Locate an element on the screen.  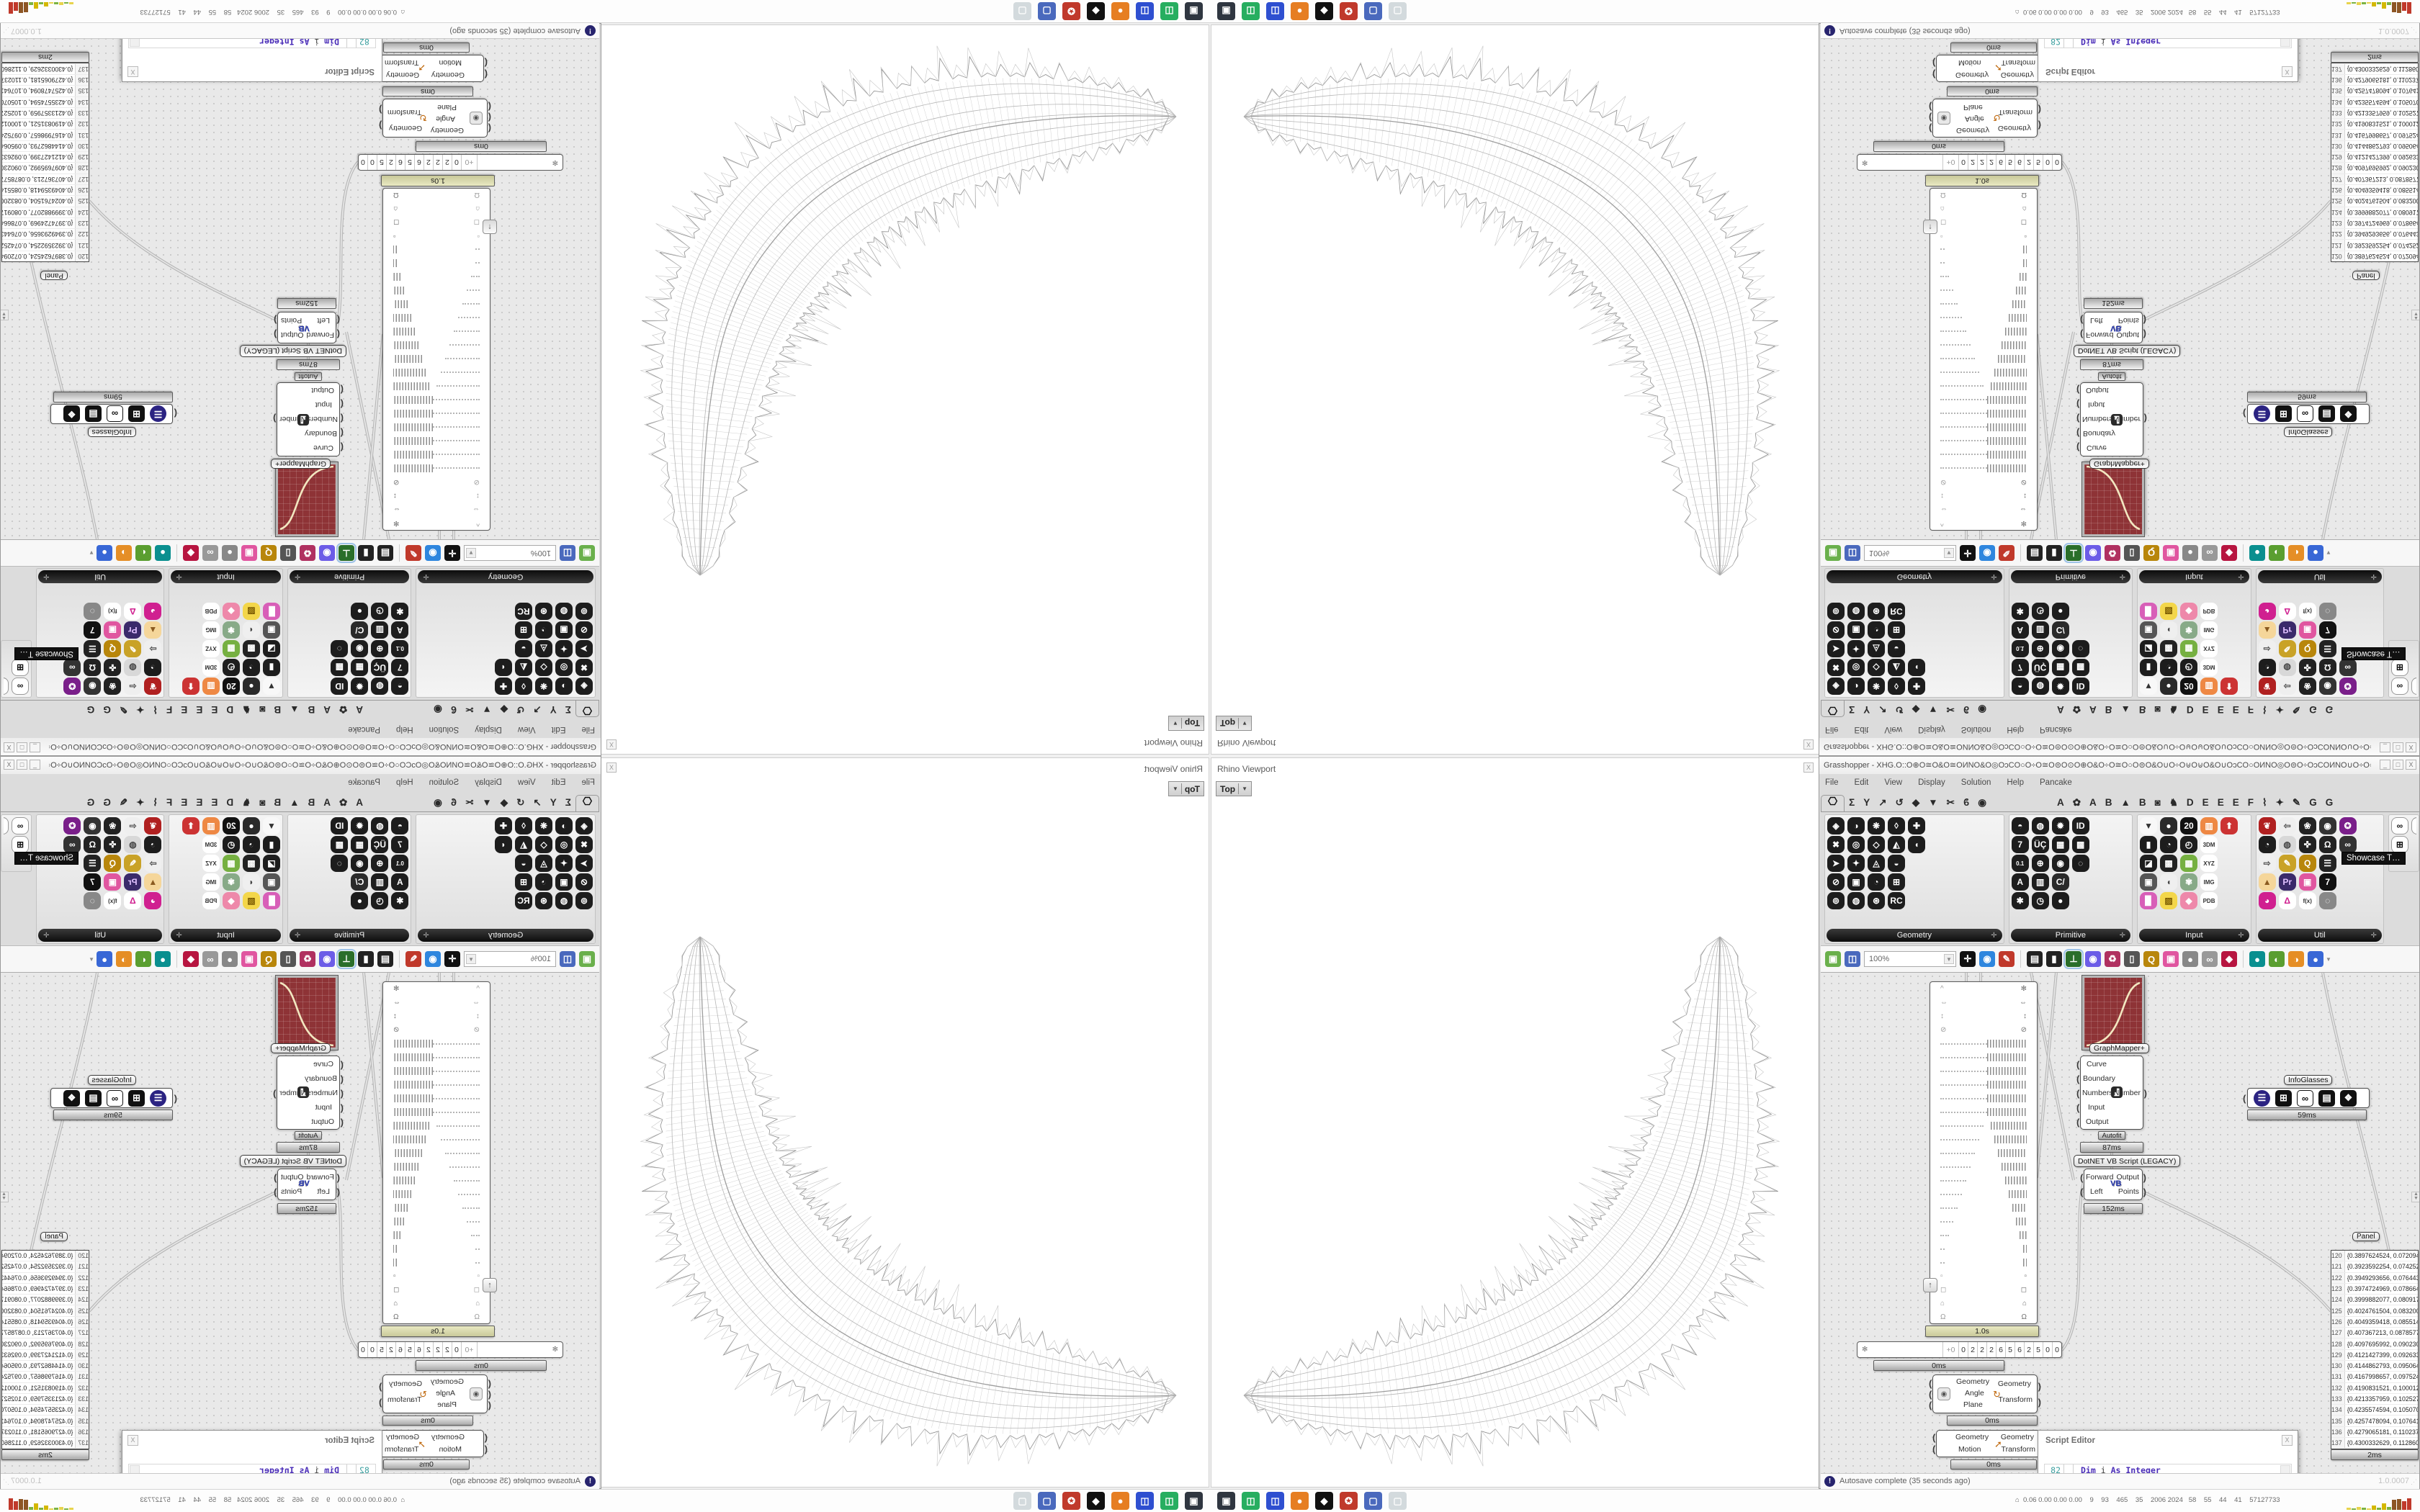
component-icon: ◔ is located at coordinates (153, 667).